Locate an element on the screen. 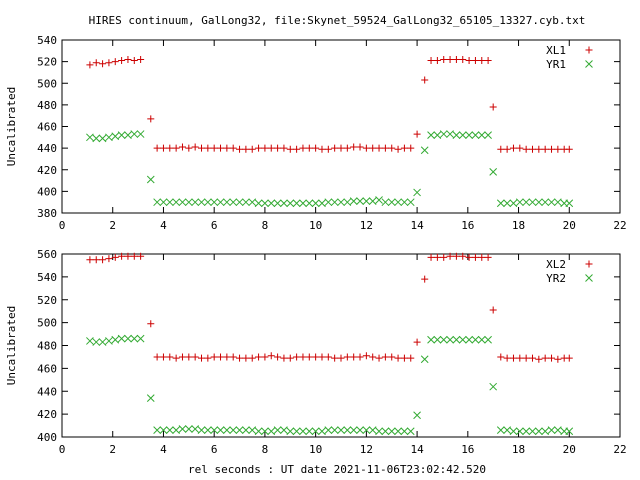 This screenshot has height=480, width=640. y-tick-label: 380 is located at coordinates (47, 213).